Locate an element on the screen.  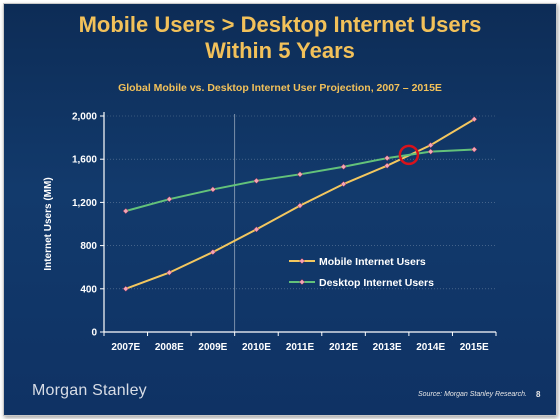
x-tick-label: 2010E is located at coordinates (256, 347).